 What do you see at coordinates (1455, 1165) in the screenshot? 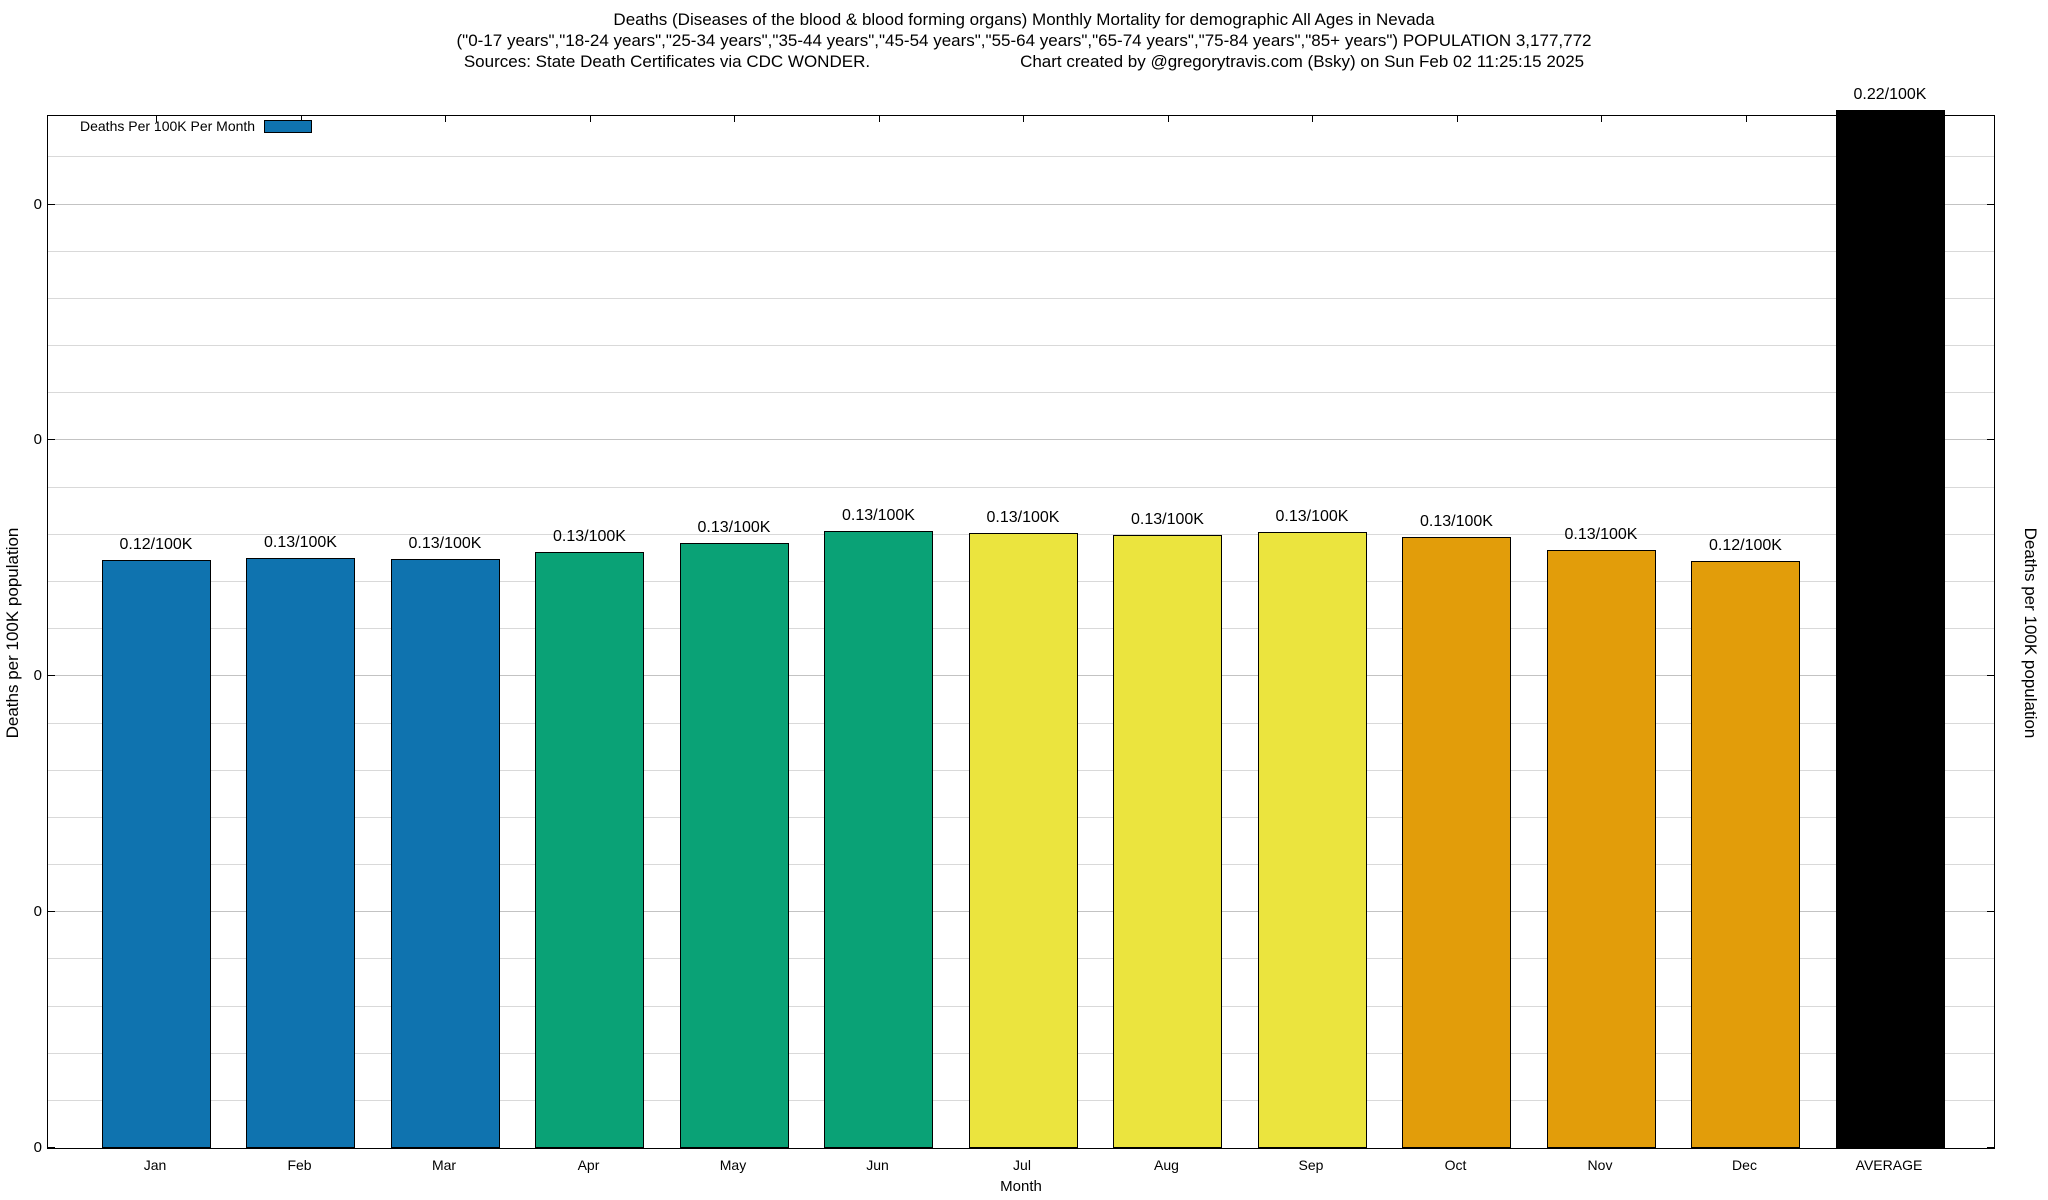
I see `x-tick-label-oct: Oct` at bounding box center [1455, 1165].